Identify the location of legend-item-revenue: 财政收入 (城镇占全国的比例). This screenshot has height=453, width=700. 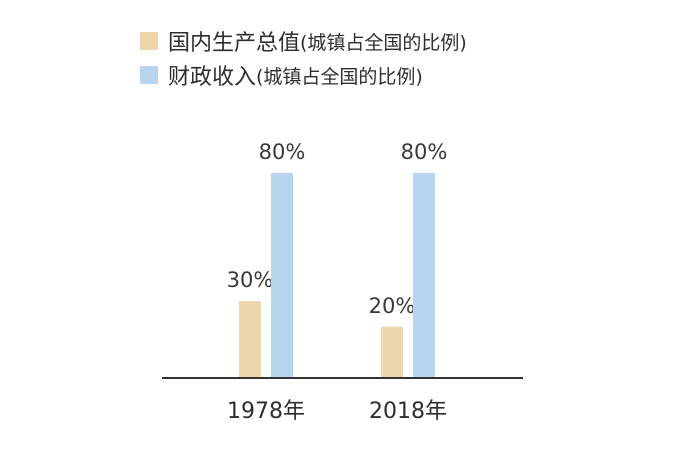
(303, 75).